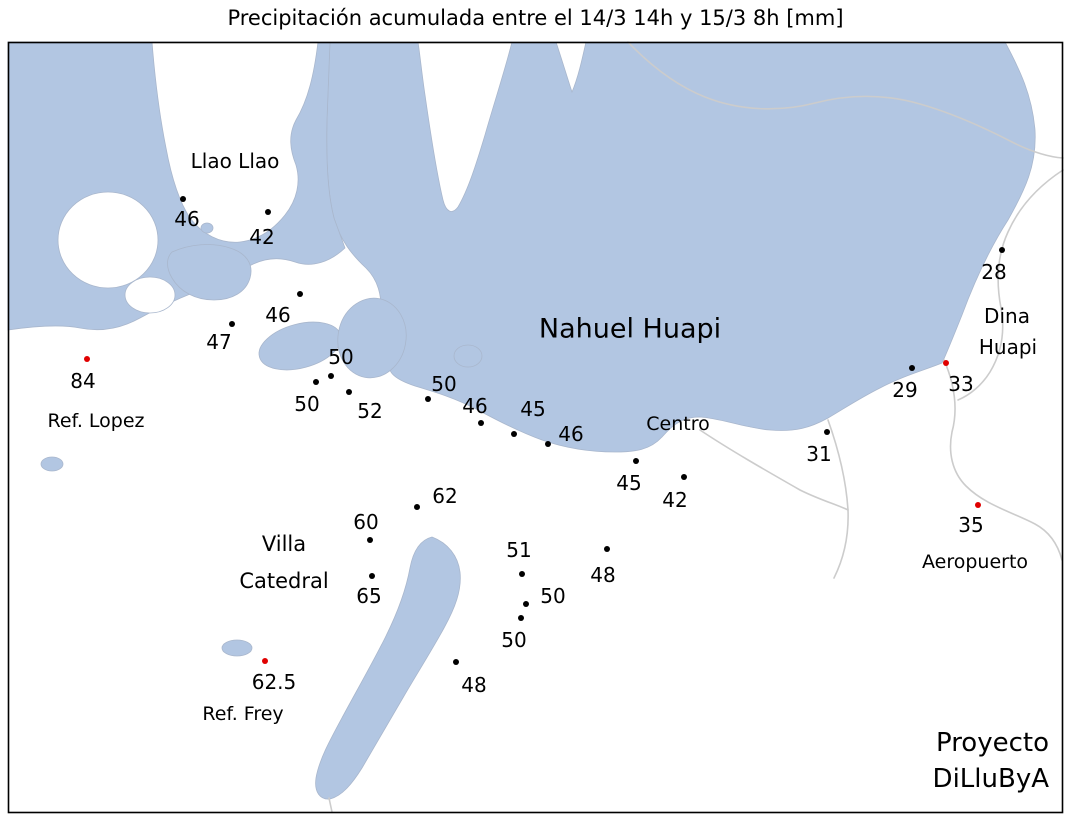  I want to click on station-value: 65, so click(369, 596).